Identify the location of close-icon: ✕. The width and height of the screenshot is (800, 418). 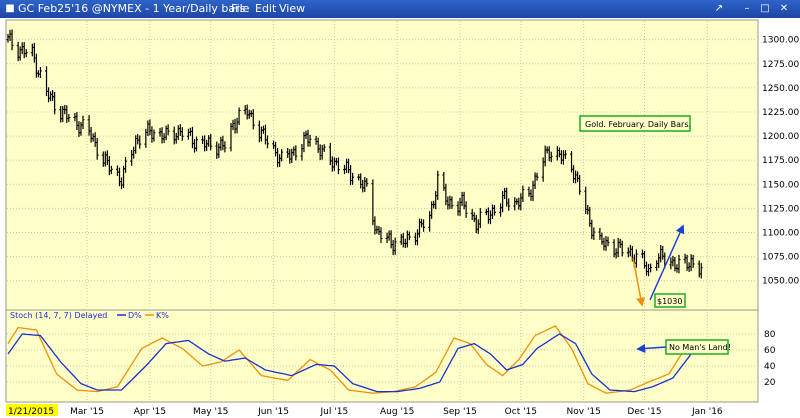
(784, 8).